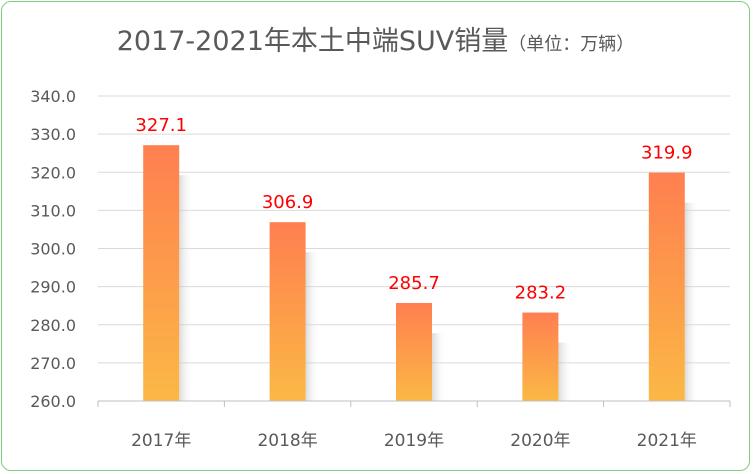 The height and width of the screenshot is (474, 753). I want to click on data-label: 285.7, so click(414, 283).